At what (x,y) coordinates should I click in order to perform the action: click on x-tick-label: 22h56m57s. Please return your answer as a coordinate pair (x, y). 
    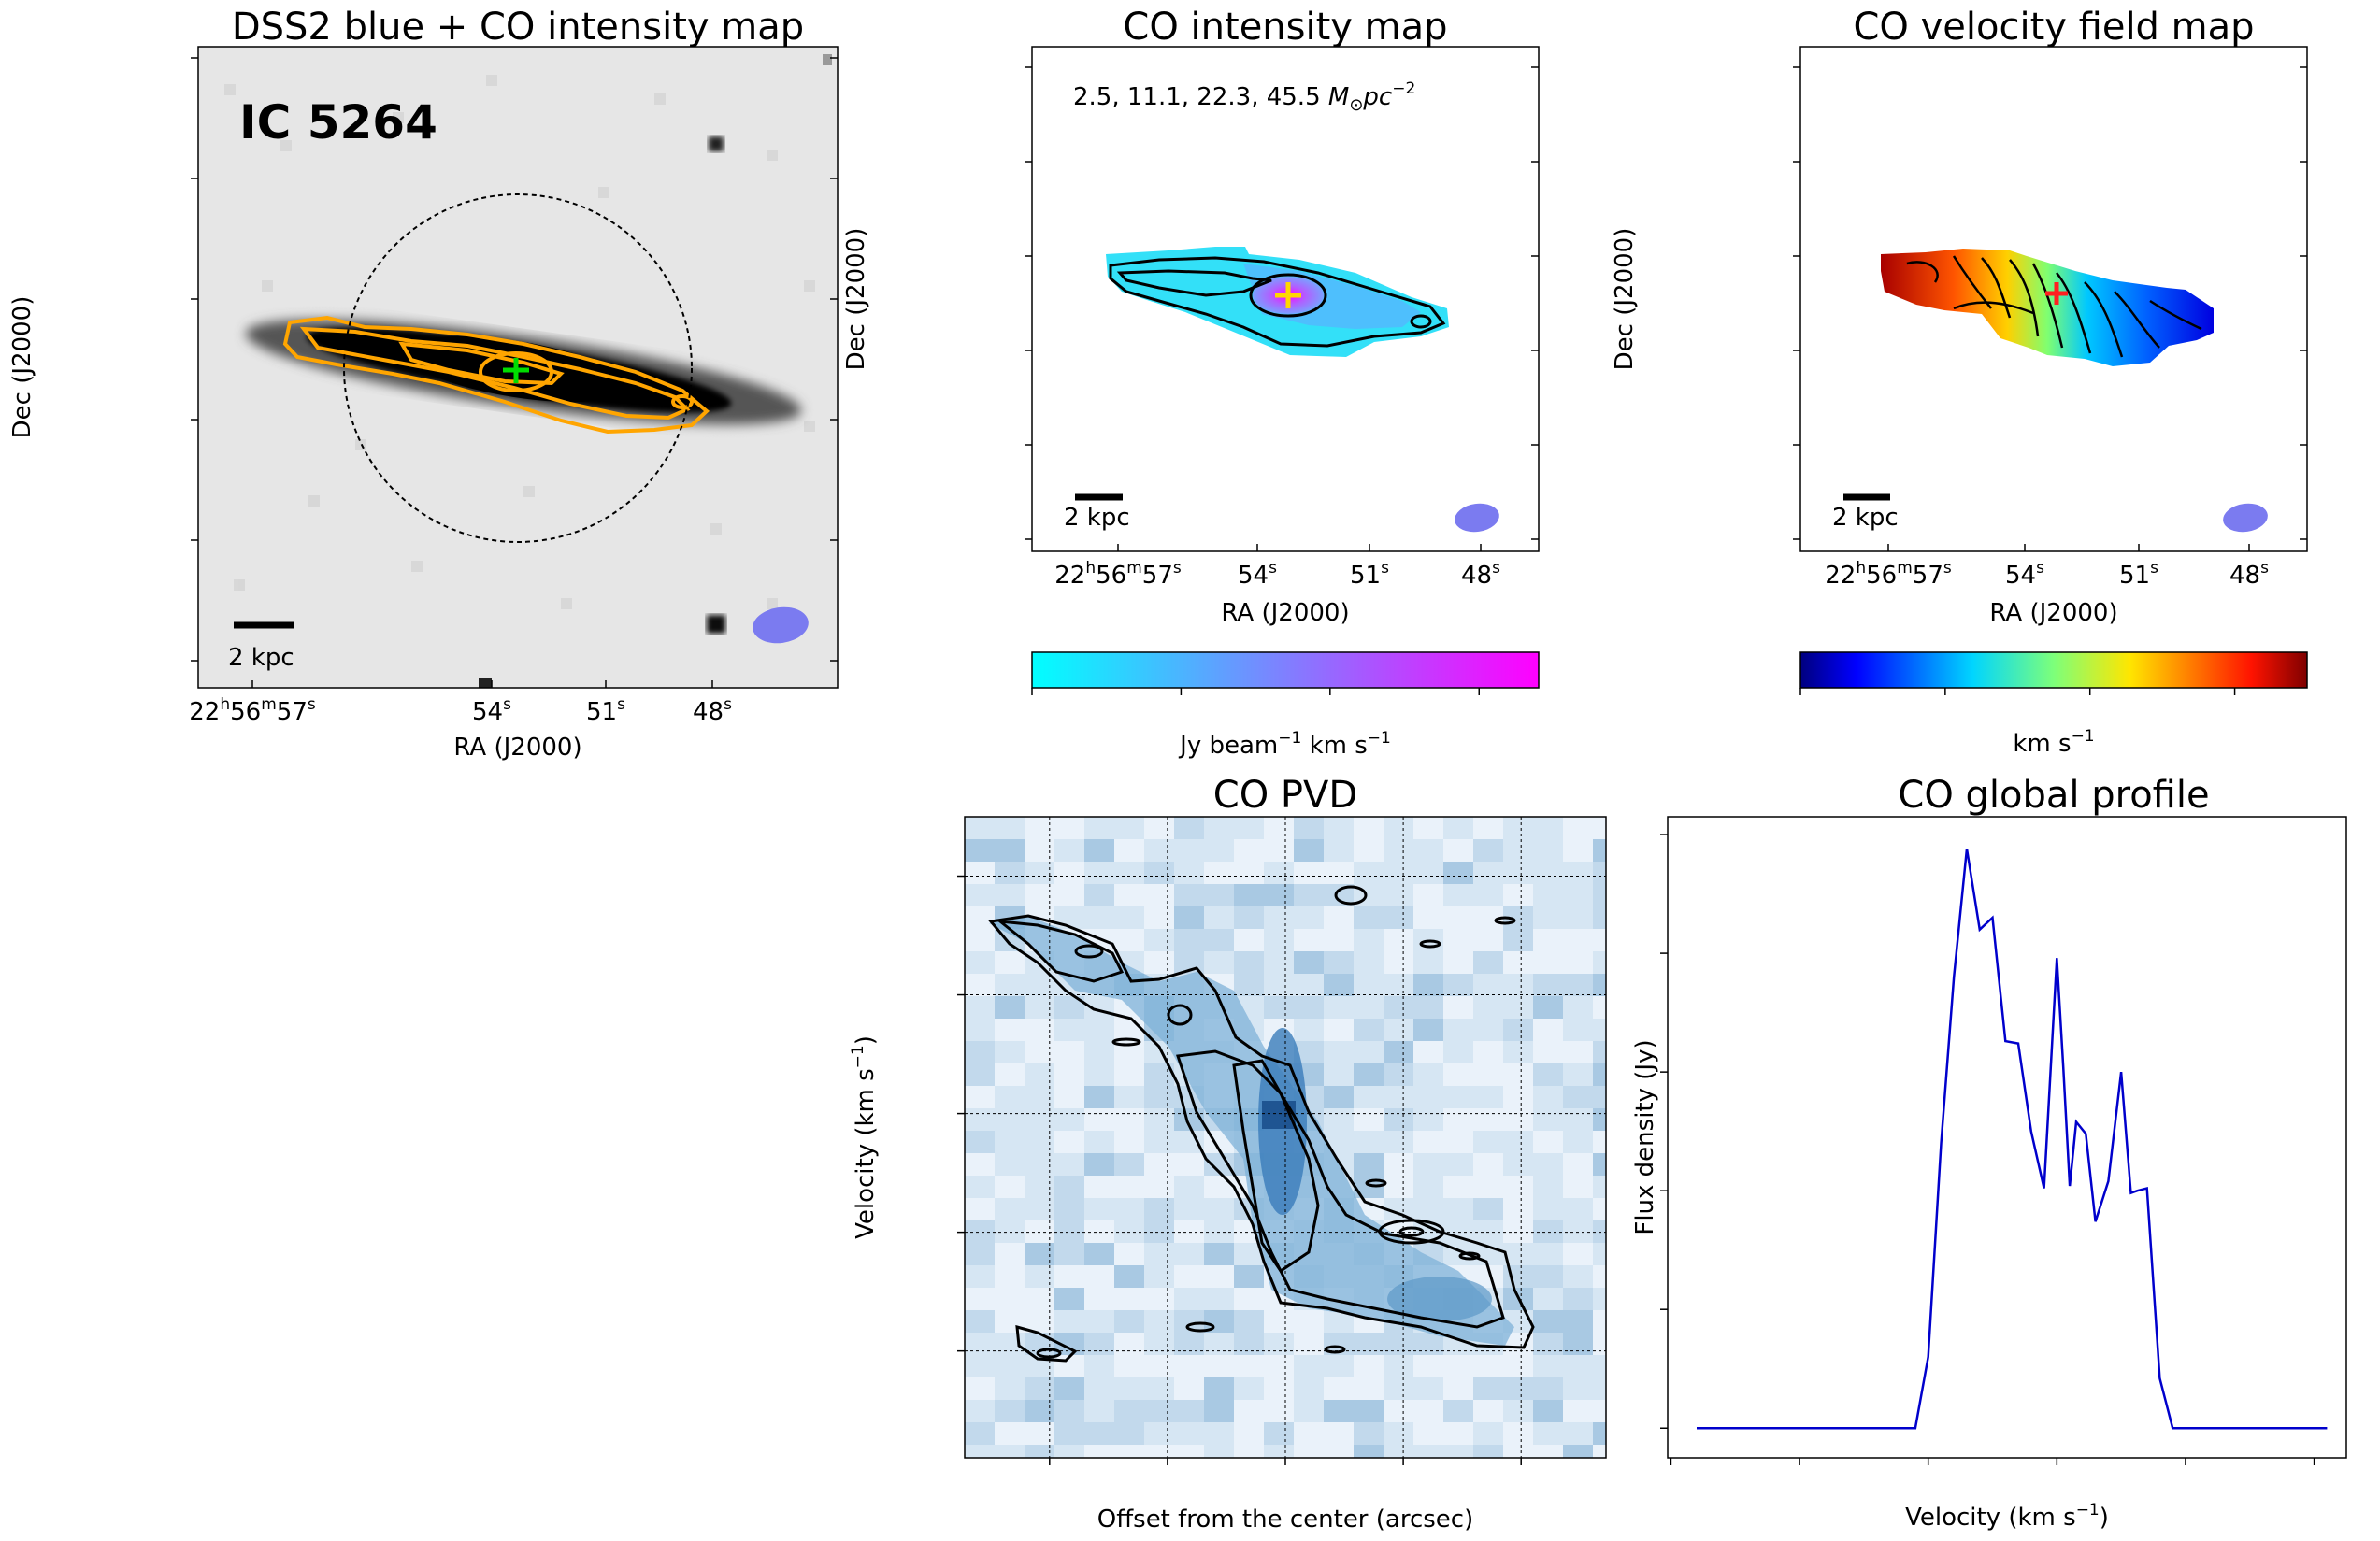
    Looking at the image, I should click on (252, 711).